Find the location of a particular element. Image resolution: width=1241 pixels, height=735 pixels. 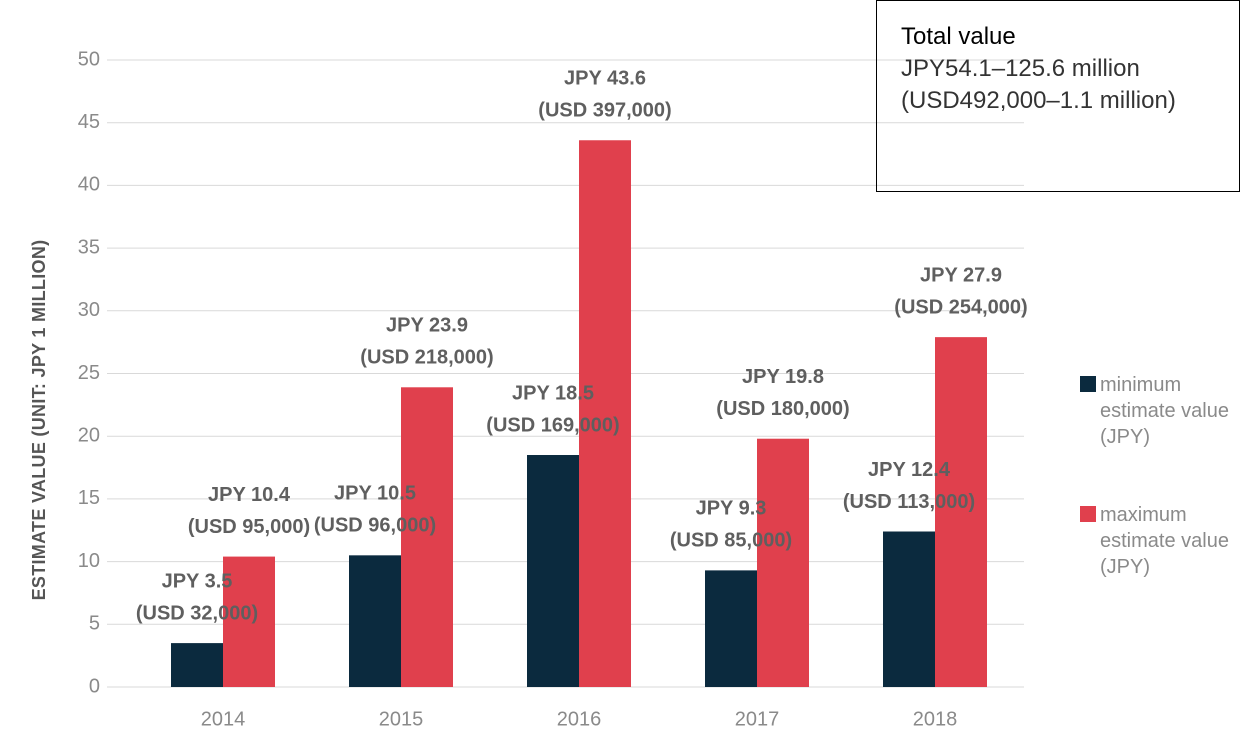

value-label: JPY 19.8 is located at coordinates (783, 377).